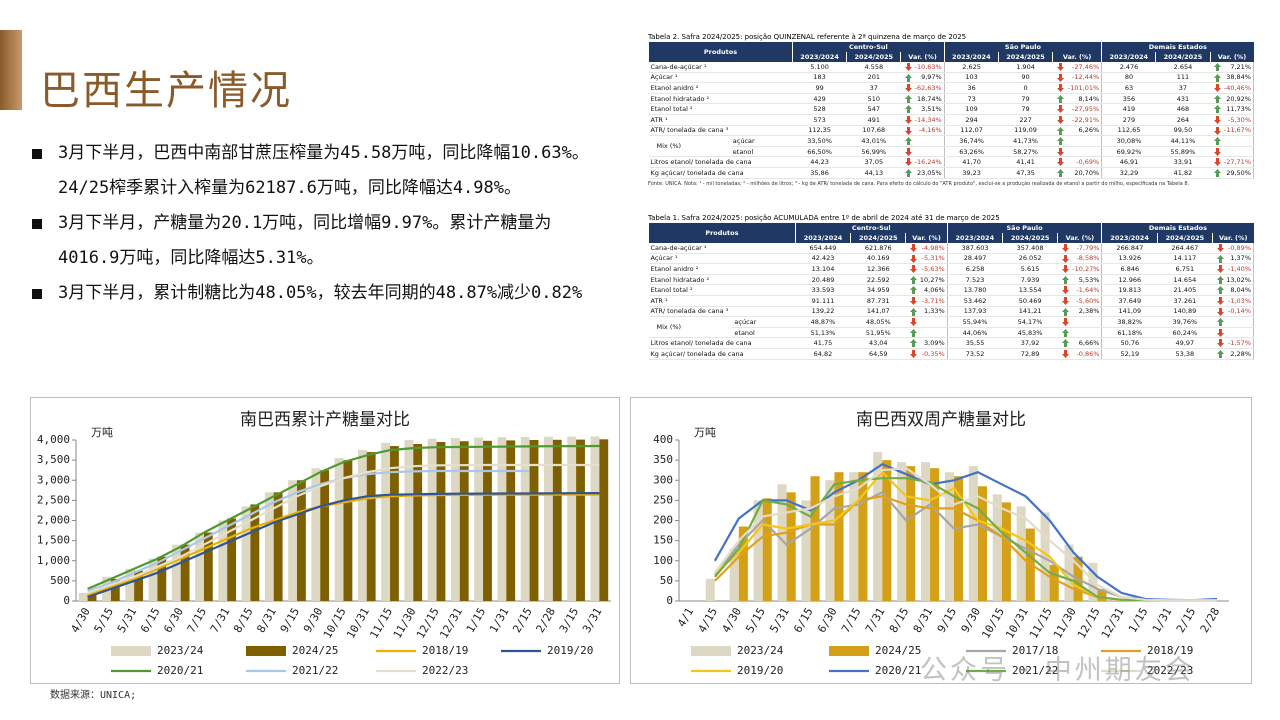 The width and height of the screenshot is (1280, 720). Describe the element at coordinates (1232, 109) in the screenshot. I see `var-cell: 11,73%` at that location.